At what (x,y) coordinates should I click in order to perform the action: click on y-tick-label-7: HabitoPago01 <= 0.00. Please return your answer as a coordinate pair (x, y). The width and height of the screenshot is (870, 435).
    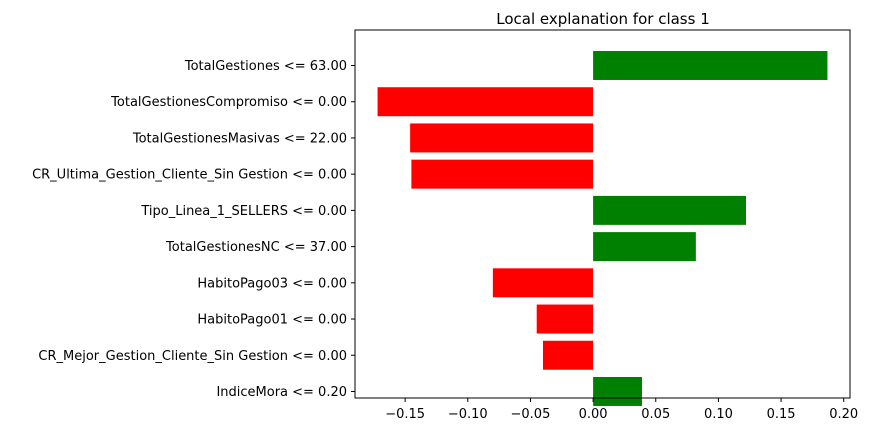
    Looking at the image, I should click on (272, 320).